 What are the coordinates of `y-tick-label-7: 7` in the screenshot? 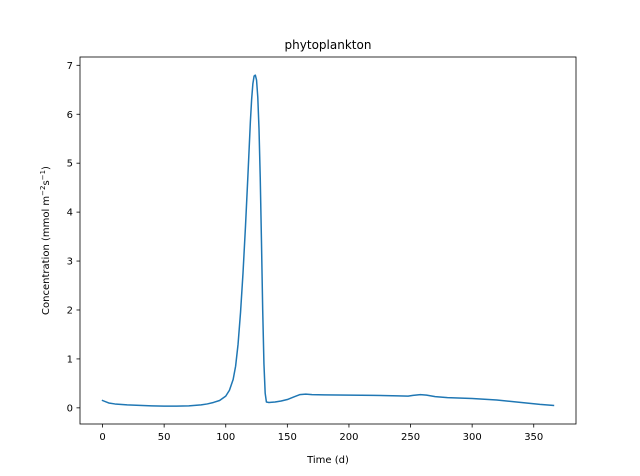 It's located at (70, 66).